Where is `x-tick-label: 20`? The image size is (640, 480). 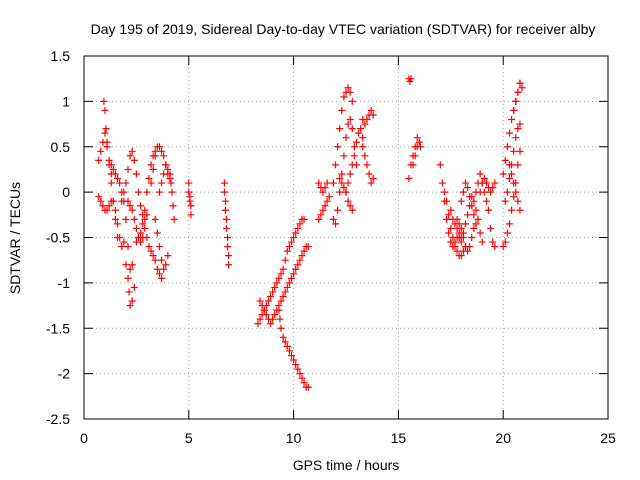
x-tick-label: 20 is located at coordinates (503, 438).